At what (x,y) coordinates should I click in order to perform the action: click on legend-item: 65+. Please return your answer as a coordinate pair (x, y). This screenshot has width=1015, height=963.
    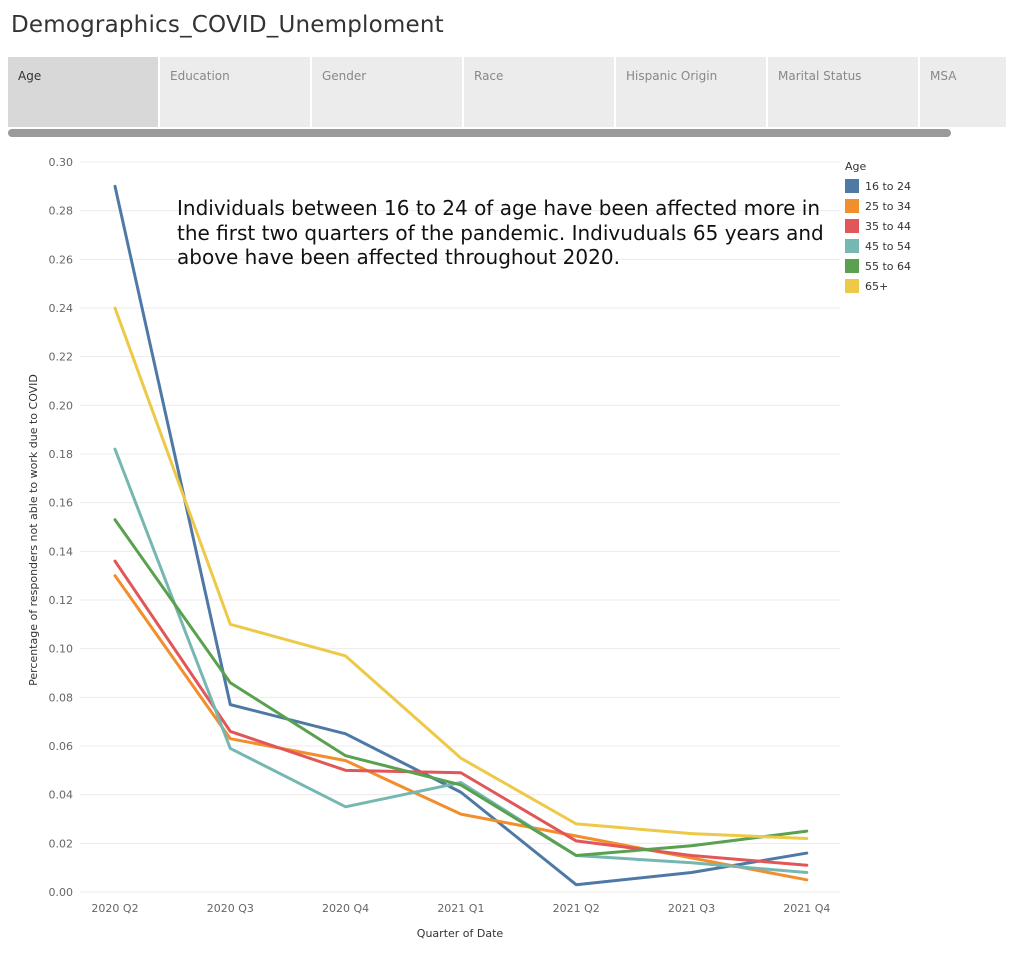
    Looking at the image, I should click on (878, 286).